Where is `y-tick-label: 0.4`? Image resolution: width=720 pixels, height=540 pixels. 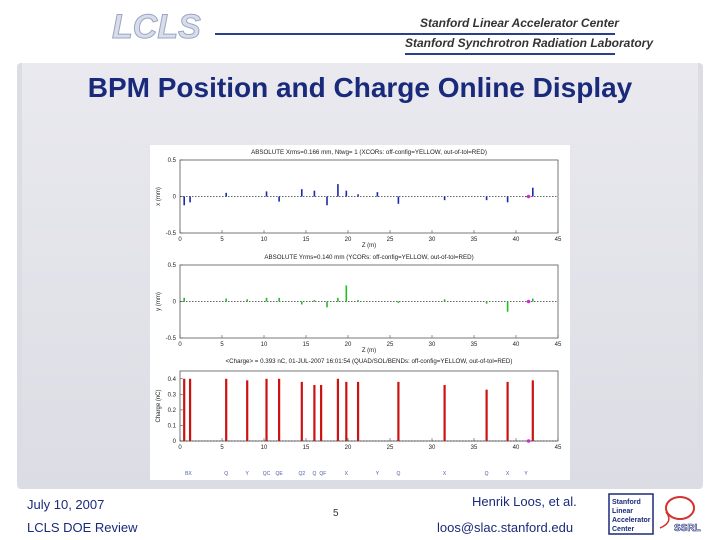
y-tick-label: 0.4 is located at coordinates (172, 380).